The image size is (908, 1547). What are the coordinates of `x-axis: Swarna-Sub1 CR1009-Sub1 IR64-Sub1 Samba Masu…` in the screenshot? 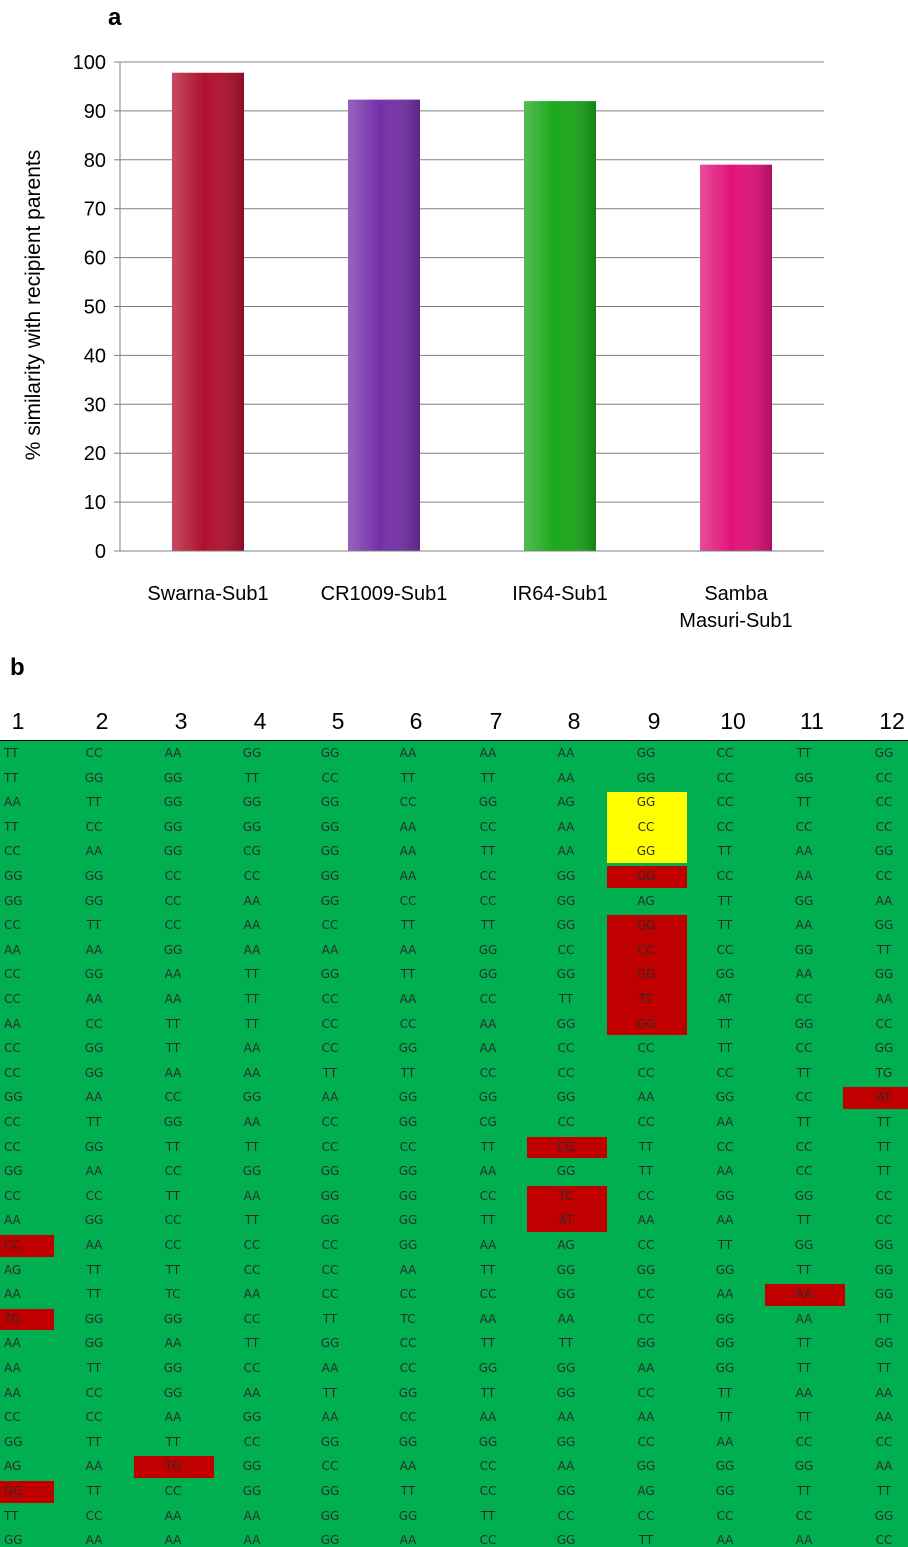 It's located at (472, 591).